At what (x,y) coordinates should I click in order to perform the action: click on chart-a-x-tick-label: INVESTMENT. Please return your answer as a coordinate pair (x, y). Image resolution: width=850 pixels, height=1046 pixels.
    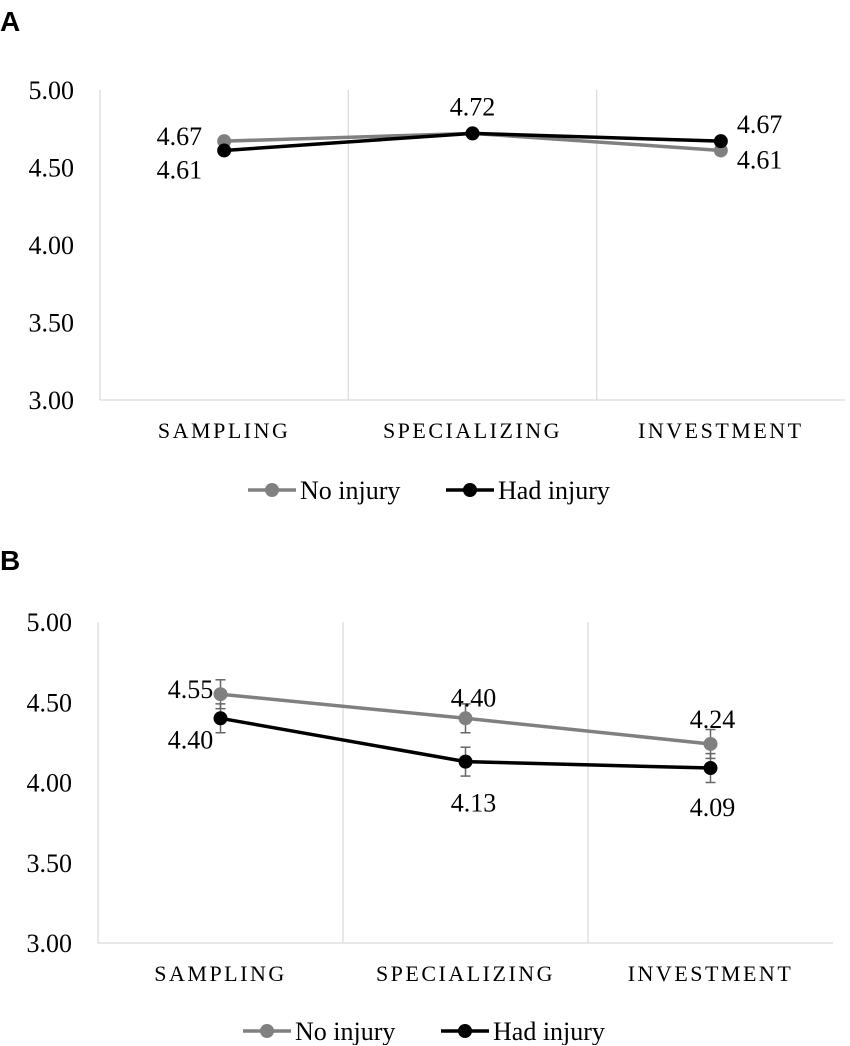
    Looking at the image, I should click on (721, 430).